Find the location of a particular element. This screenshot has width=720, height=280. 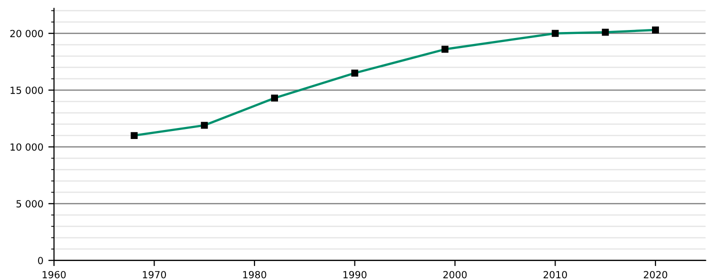

x-tick-label: 1970 is located at coordinates (154, 274).